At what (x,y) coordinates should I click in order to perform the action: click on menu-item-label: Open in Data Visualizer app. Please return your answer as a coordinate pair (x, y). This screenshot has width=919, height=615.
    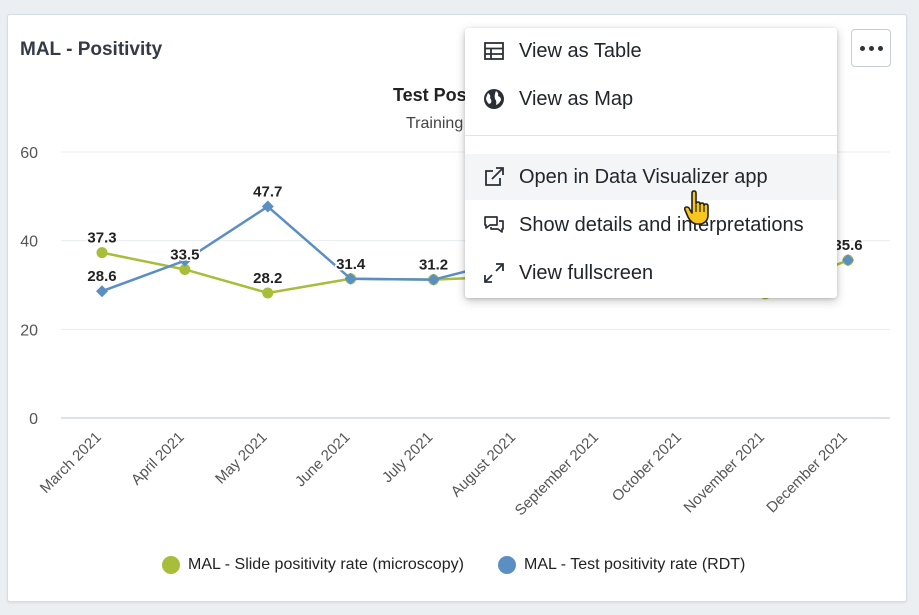
    Looking at the image, I should click on (643, 176).